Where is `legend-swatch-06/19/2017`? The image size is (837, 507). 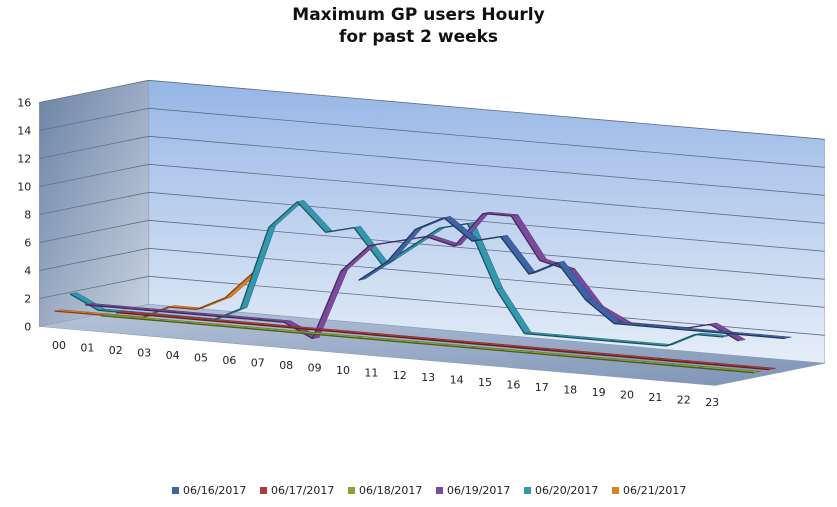
legend-swatch-06/19/2017 is located at coordinates (439, 490).